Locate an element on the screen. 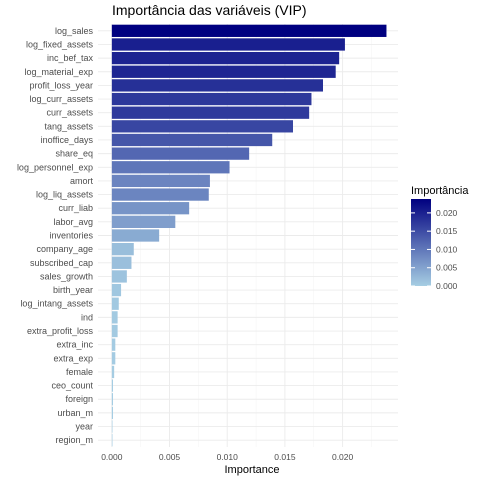 Image resolution: width=480 pixels, height=480 pixels. category-label: ceo_count is located at coordinates (72, 386).